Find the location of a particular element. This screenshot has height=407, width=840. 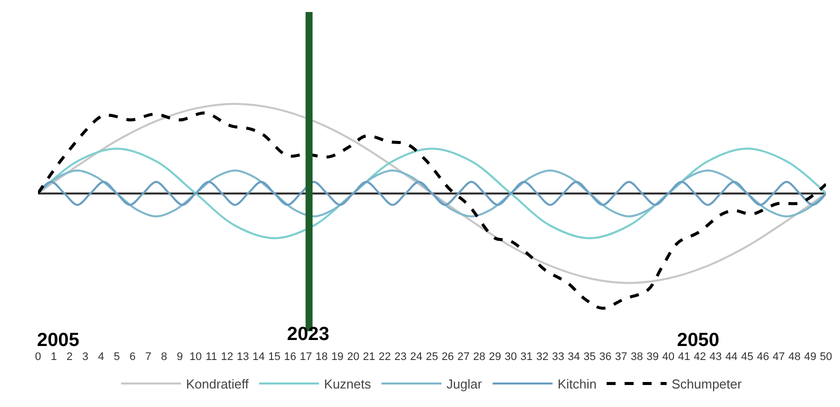

x-tick-label: 33 is located at coordinates (558, 357).